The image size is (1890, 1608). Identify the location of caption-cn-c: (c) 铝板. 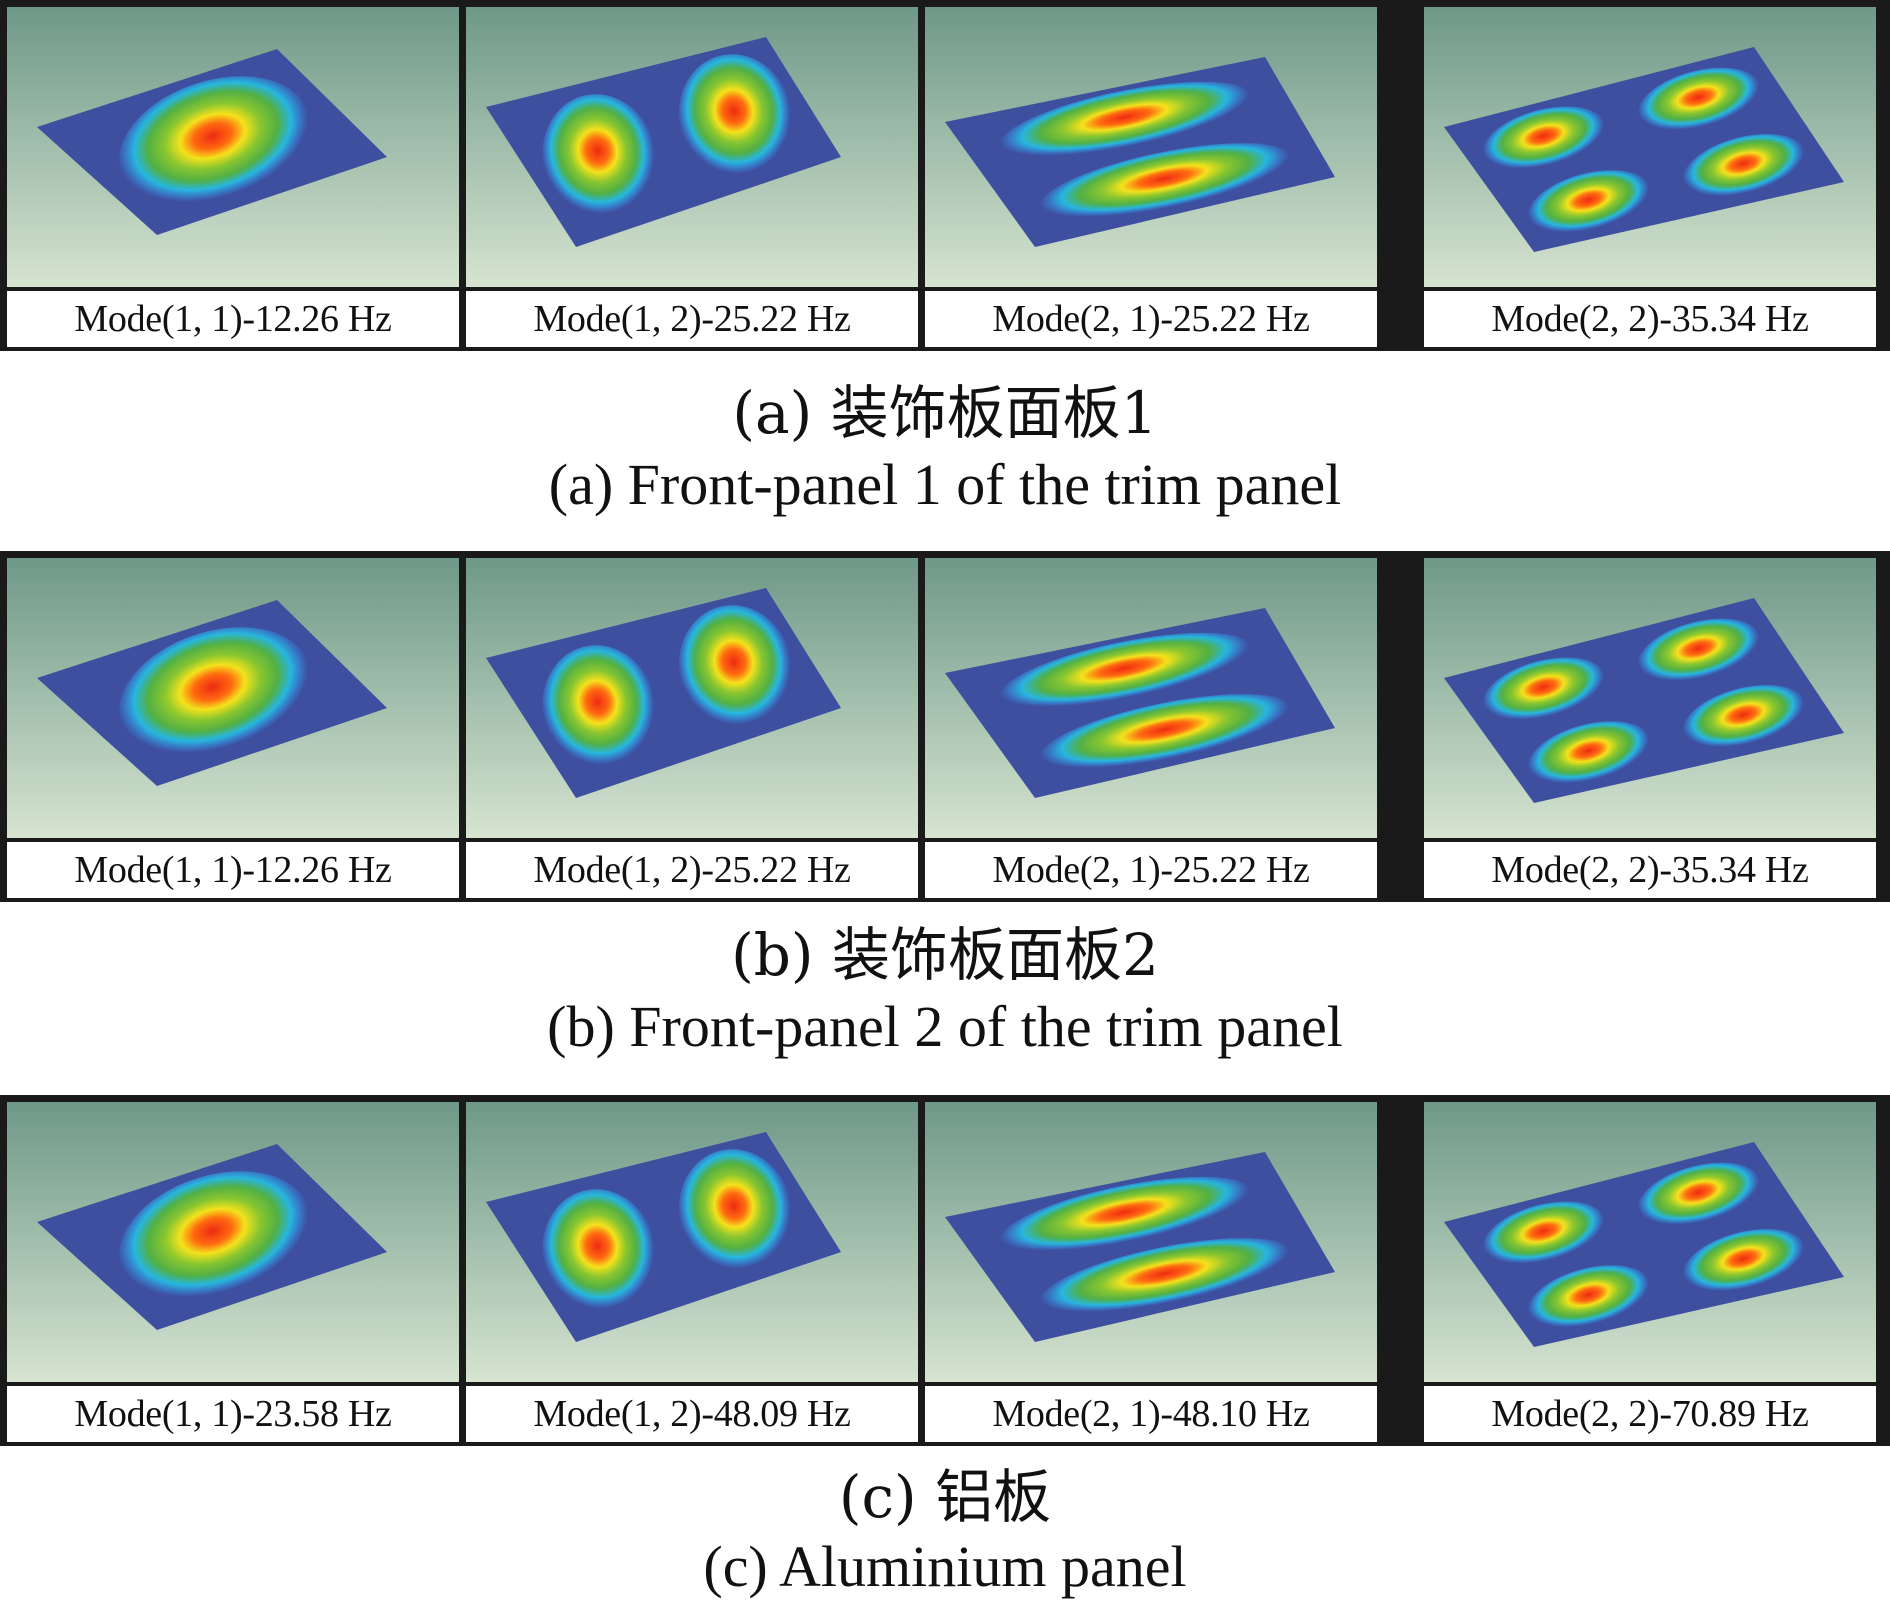
(945, 1497).